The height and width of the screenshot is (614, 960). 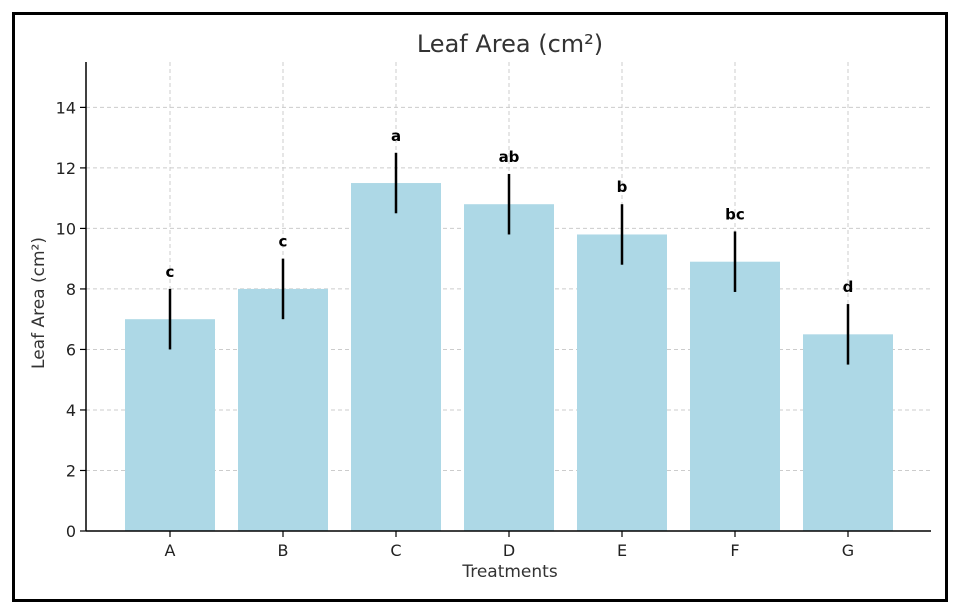 I want to click on significance-letter-A: c, so click(x=170, y=272).